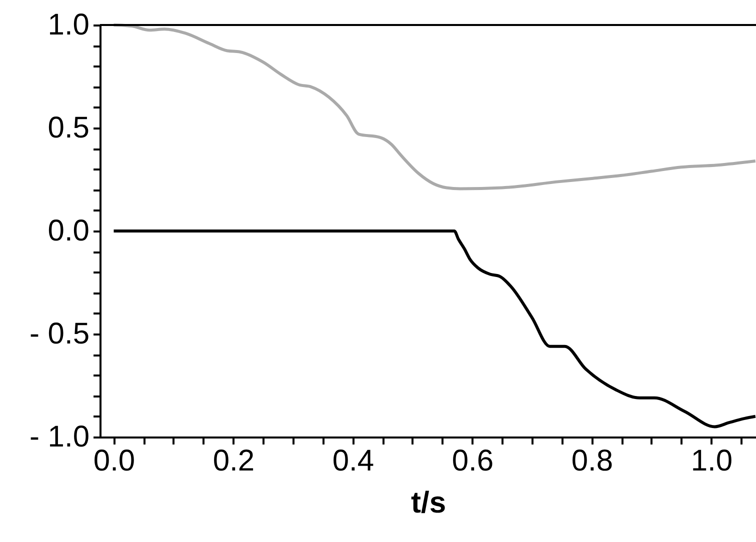 The image size is (756, 542). What do you see at coordinates (353, 461) in the screenshot?
I see `x-tick-label: 0.4` at bounding box center [353, 461].